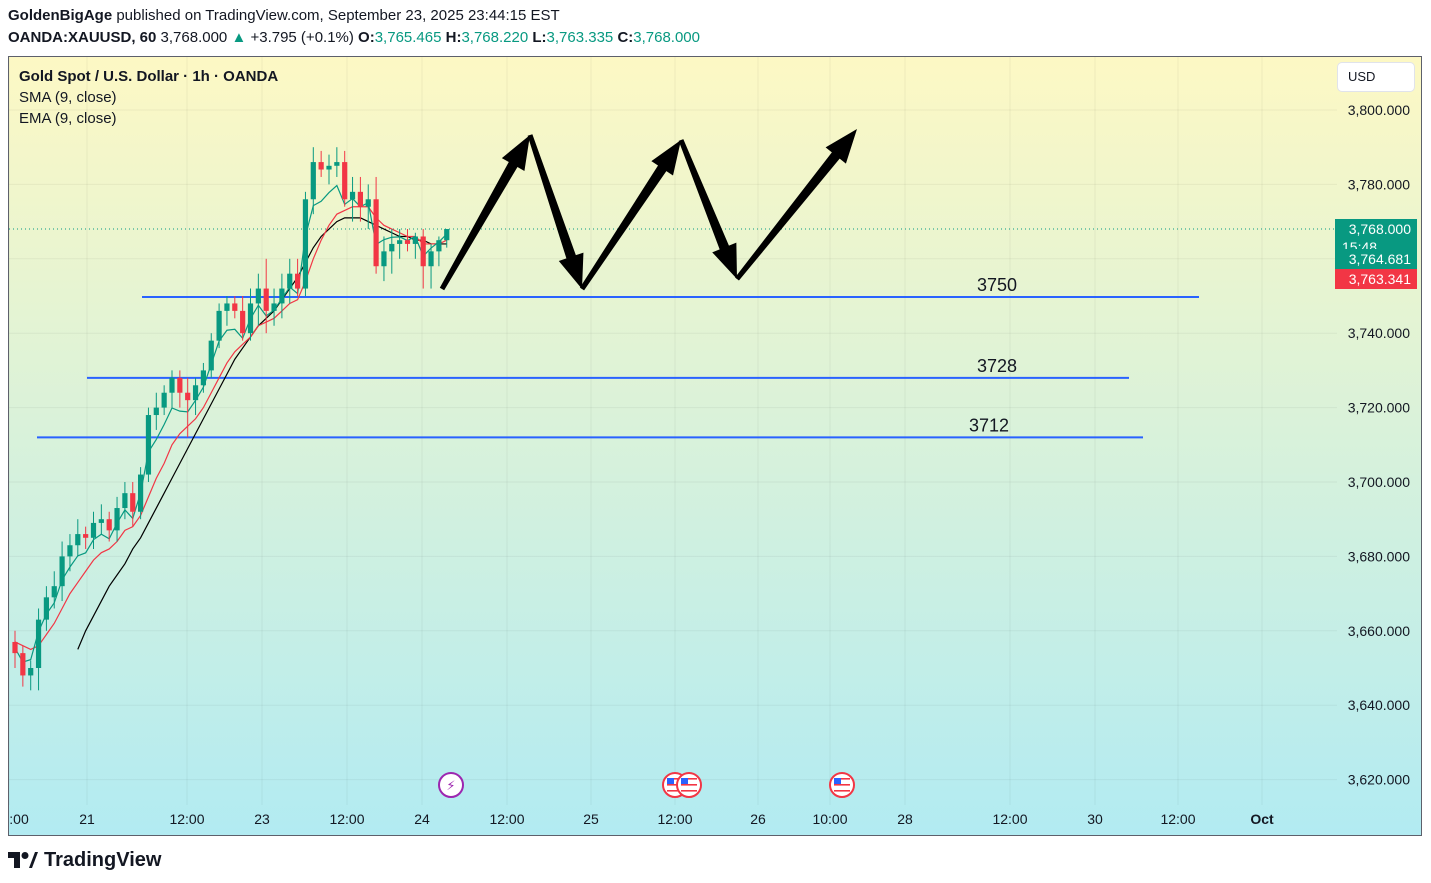 This screenshot has width=1431, height=883. I want to click on event-flash-icon: ⚡, so click(451, 785).